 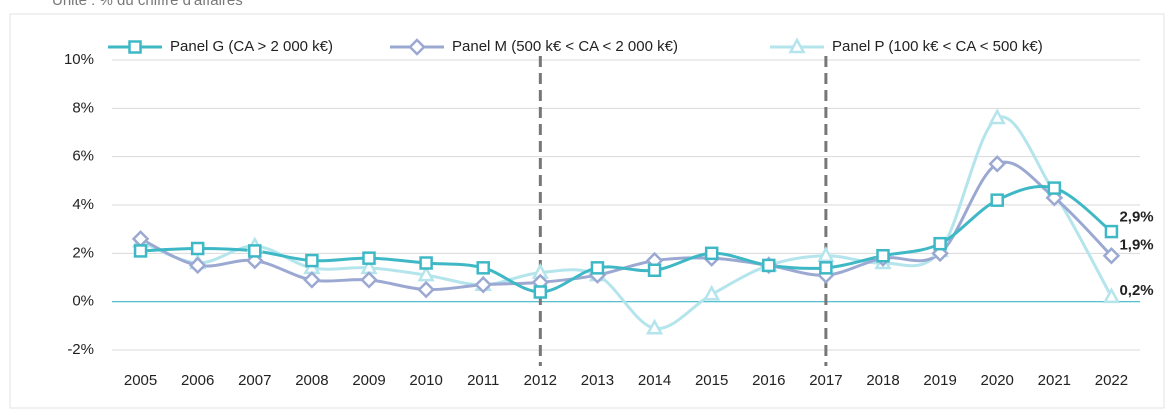 I want to click on y-tick-label: -2%, so click(x=80, y=349).